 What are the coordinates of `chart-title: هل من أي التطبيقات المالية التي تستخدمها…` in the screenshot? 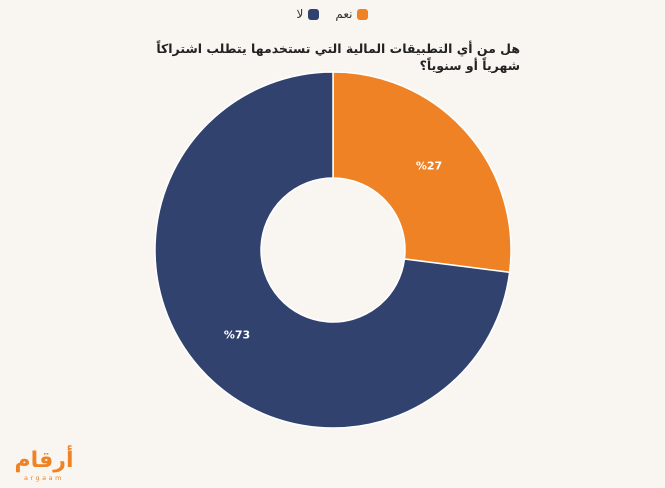 It's located at (338, 57).